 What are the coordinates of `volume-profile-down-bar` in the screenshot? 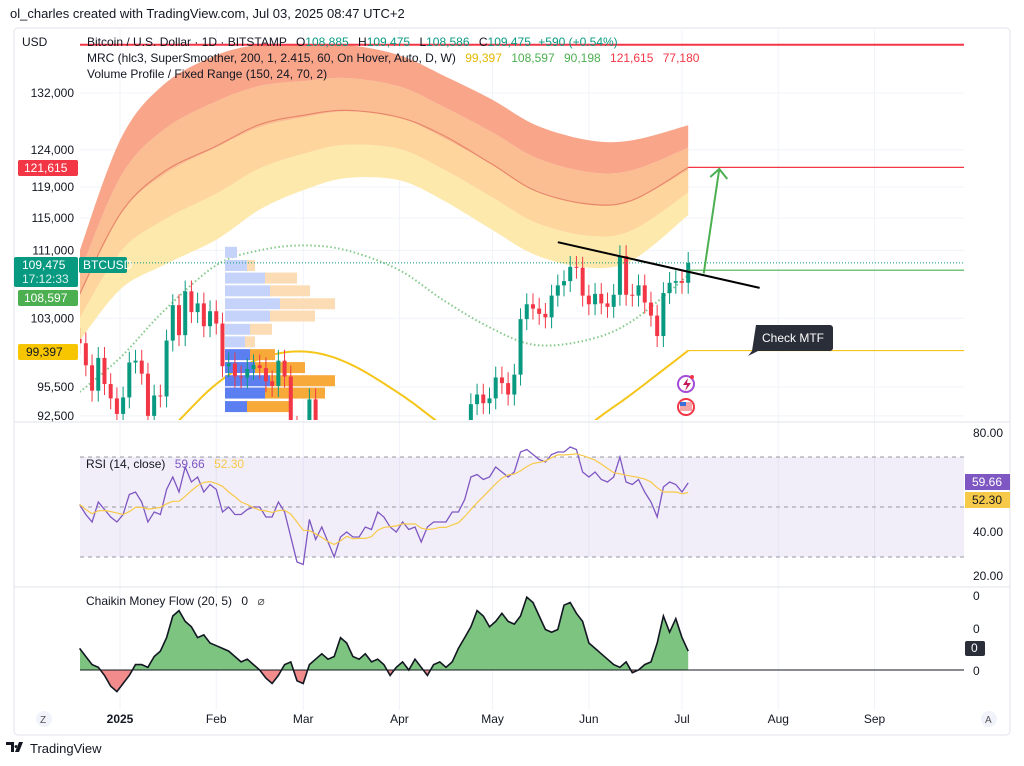 It's located at (290, 291).